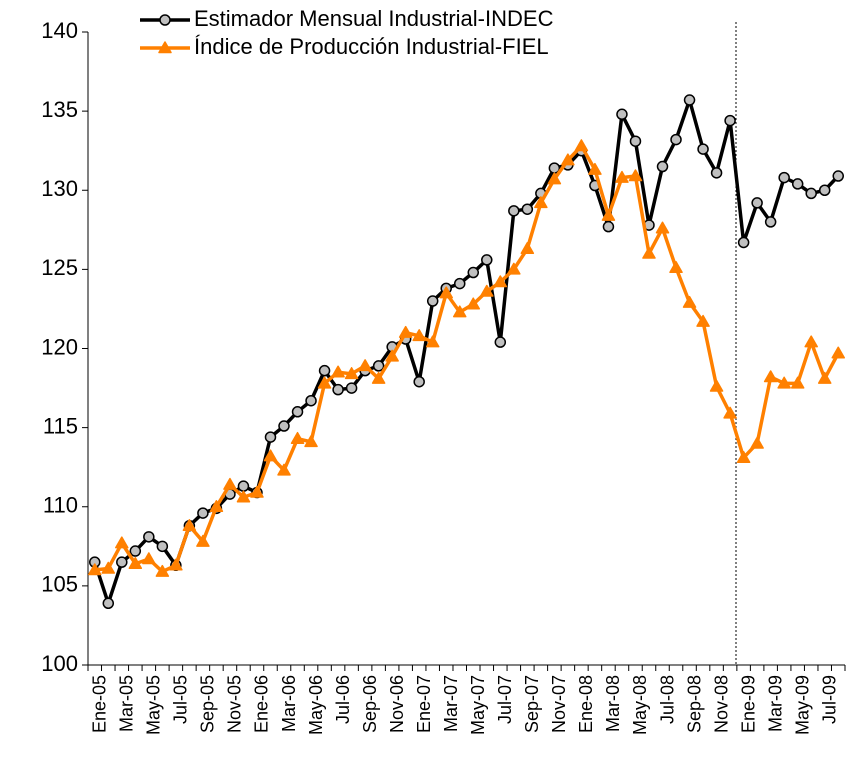  Describe the element at coordinates (478, 705) in the screenshot. I see `x-tick-label: May-07` at that location.